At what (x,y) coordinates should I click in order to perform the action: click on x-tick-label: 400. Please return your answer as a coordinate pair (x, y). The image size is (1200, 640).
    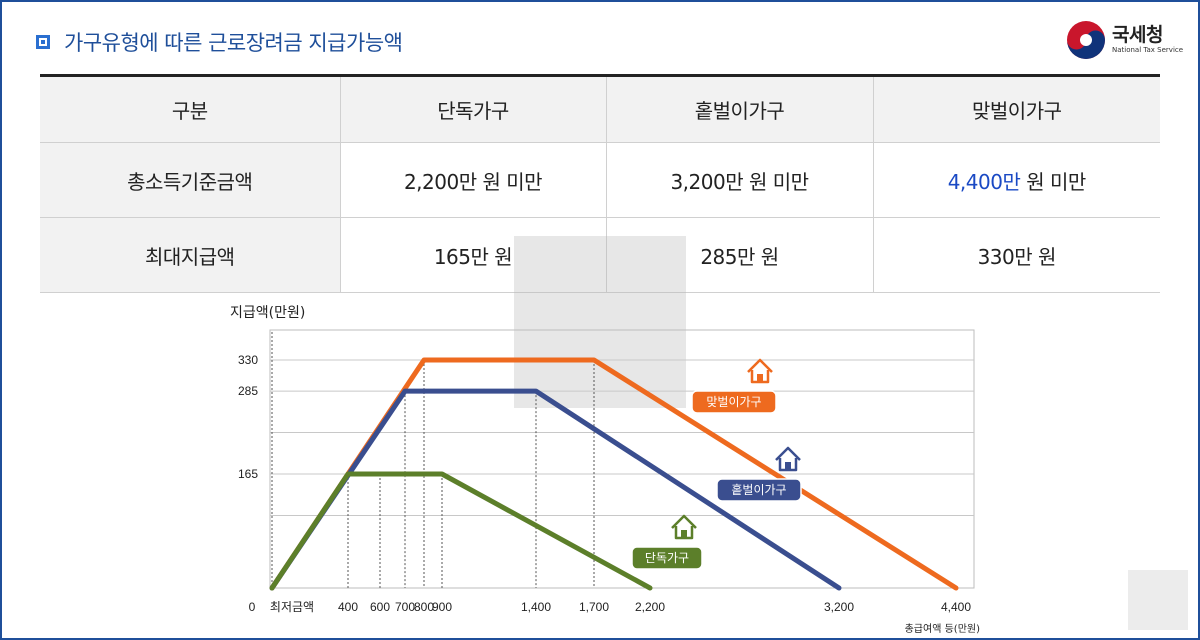
    Looking at the image, I should click on (348, 607).